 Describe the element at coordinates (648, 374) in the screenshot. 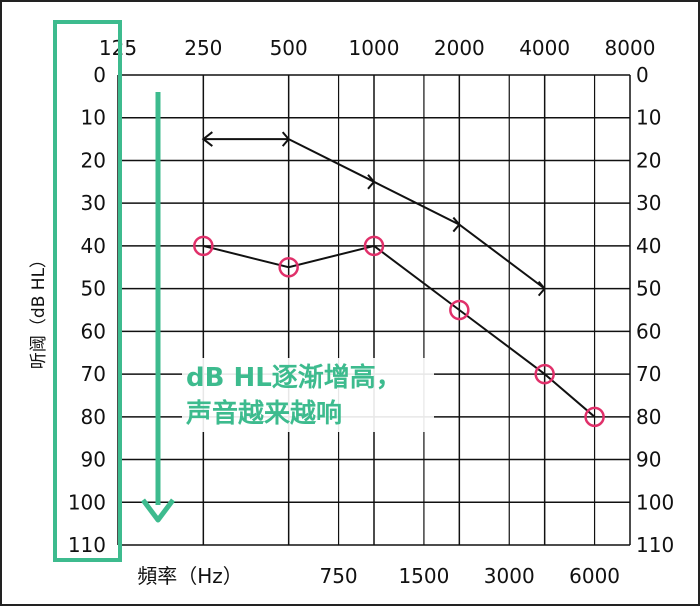

I see `y-tick-right: 70` at that location.